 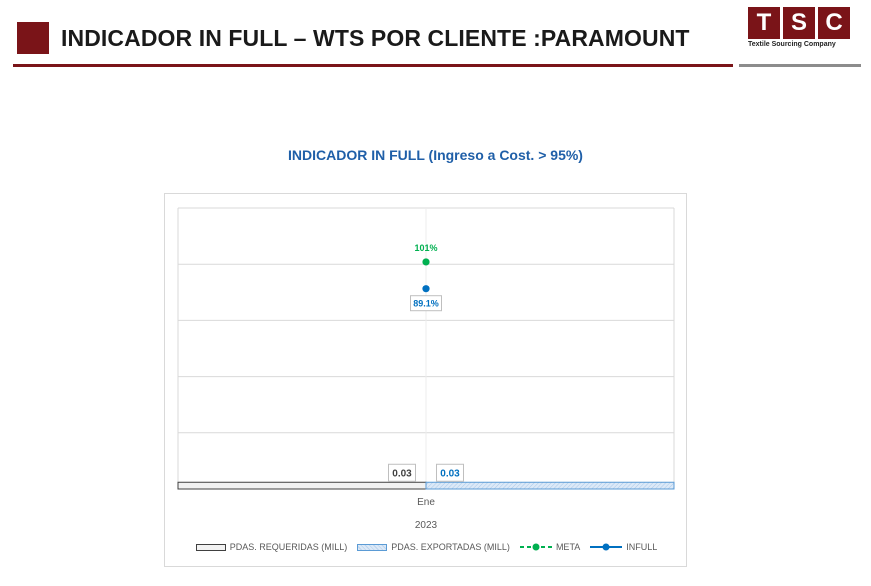 I want to click on legend-label-requeridas: PDAS. REQUERIDAS (MILL), so click(x=288, y=547).